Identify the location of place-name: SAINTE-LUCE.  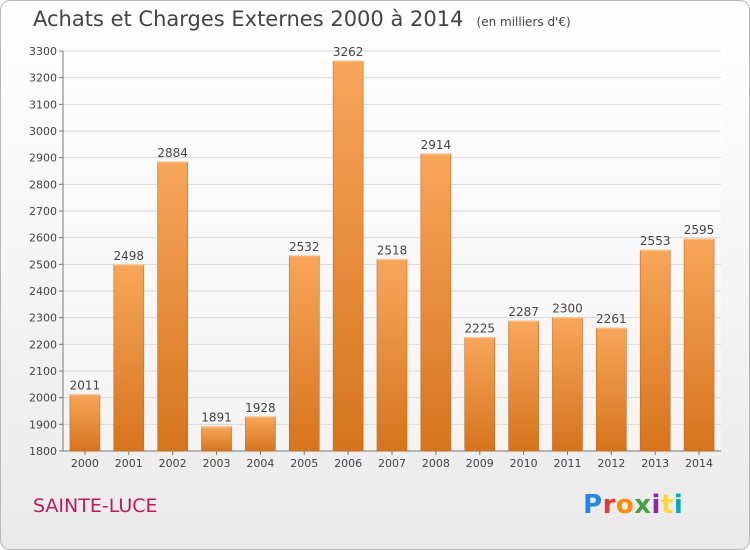
(95, 506).